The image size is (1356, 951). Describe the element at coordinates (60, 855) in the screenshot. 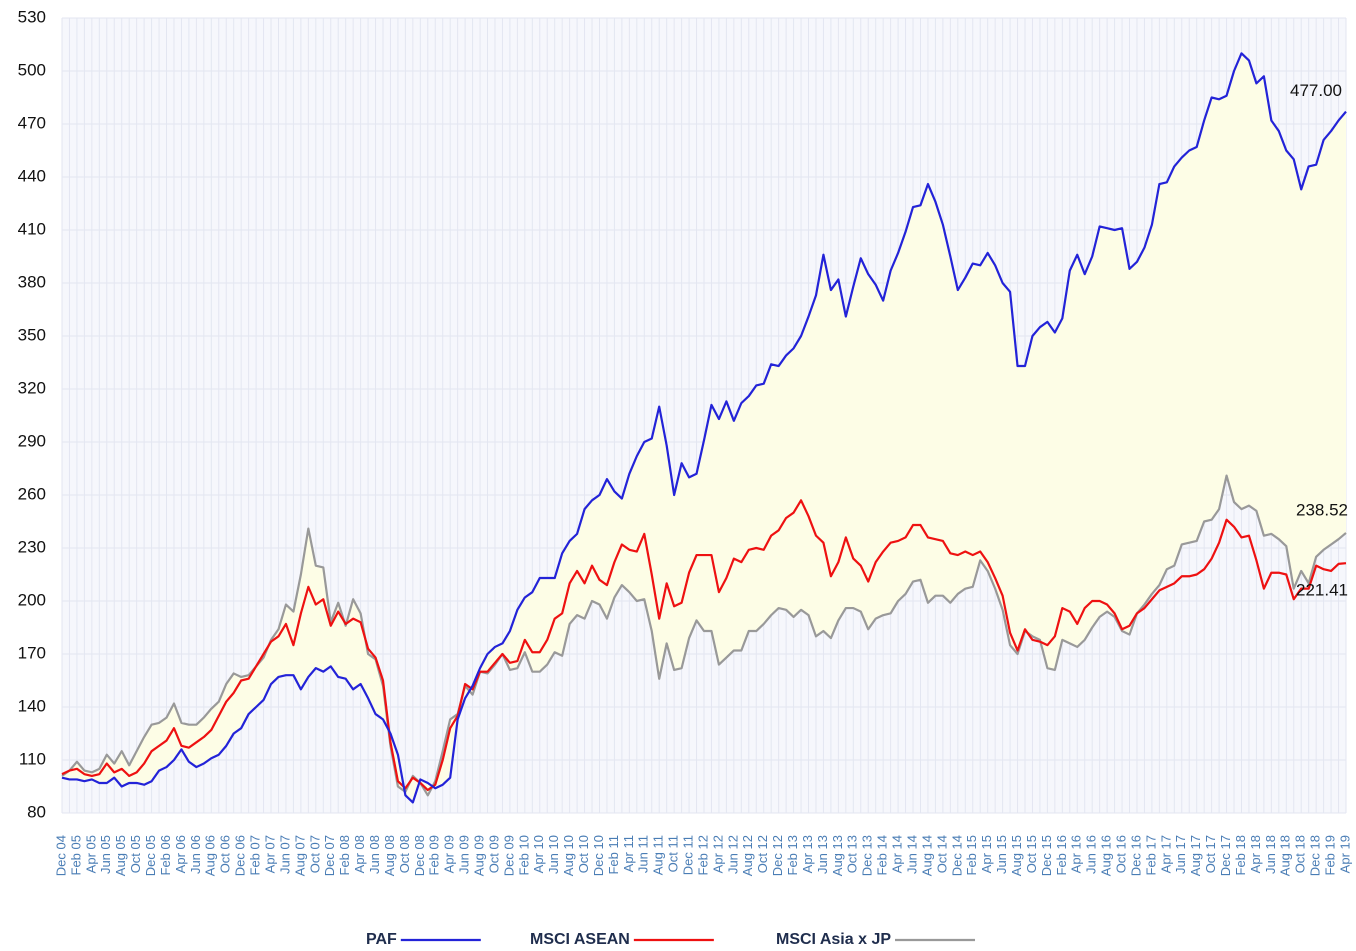

I see `x-tick-label: Dec 04` at that location.